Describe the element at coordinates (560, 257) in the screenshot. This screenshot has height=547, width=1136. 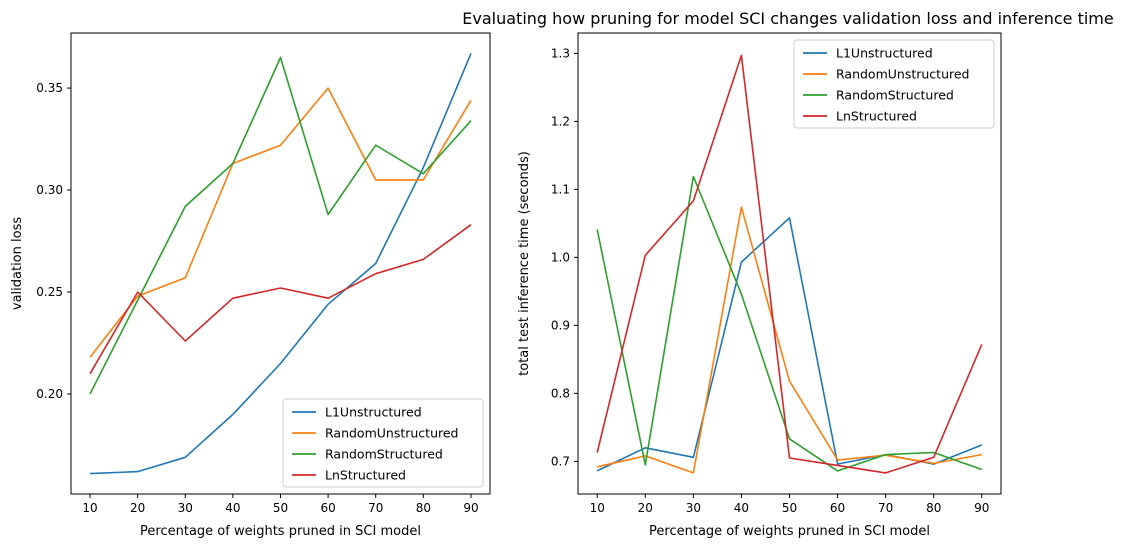
I see `y-tick-label: 1.0` at that location.